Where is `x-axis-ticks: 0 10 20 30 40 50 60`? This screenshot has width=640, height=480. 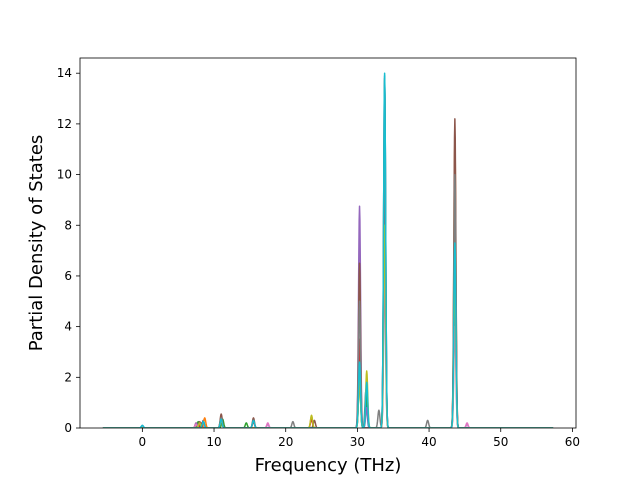 x-axis-ticks: 0 10 20 30 40 50 60 is located at coordinates (359, 438).